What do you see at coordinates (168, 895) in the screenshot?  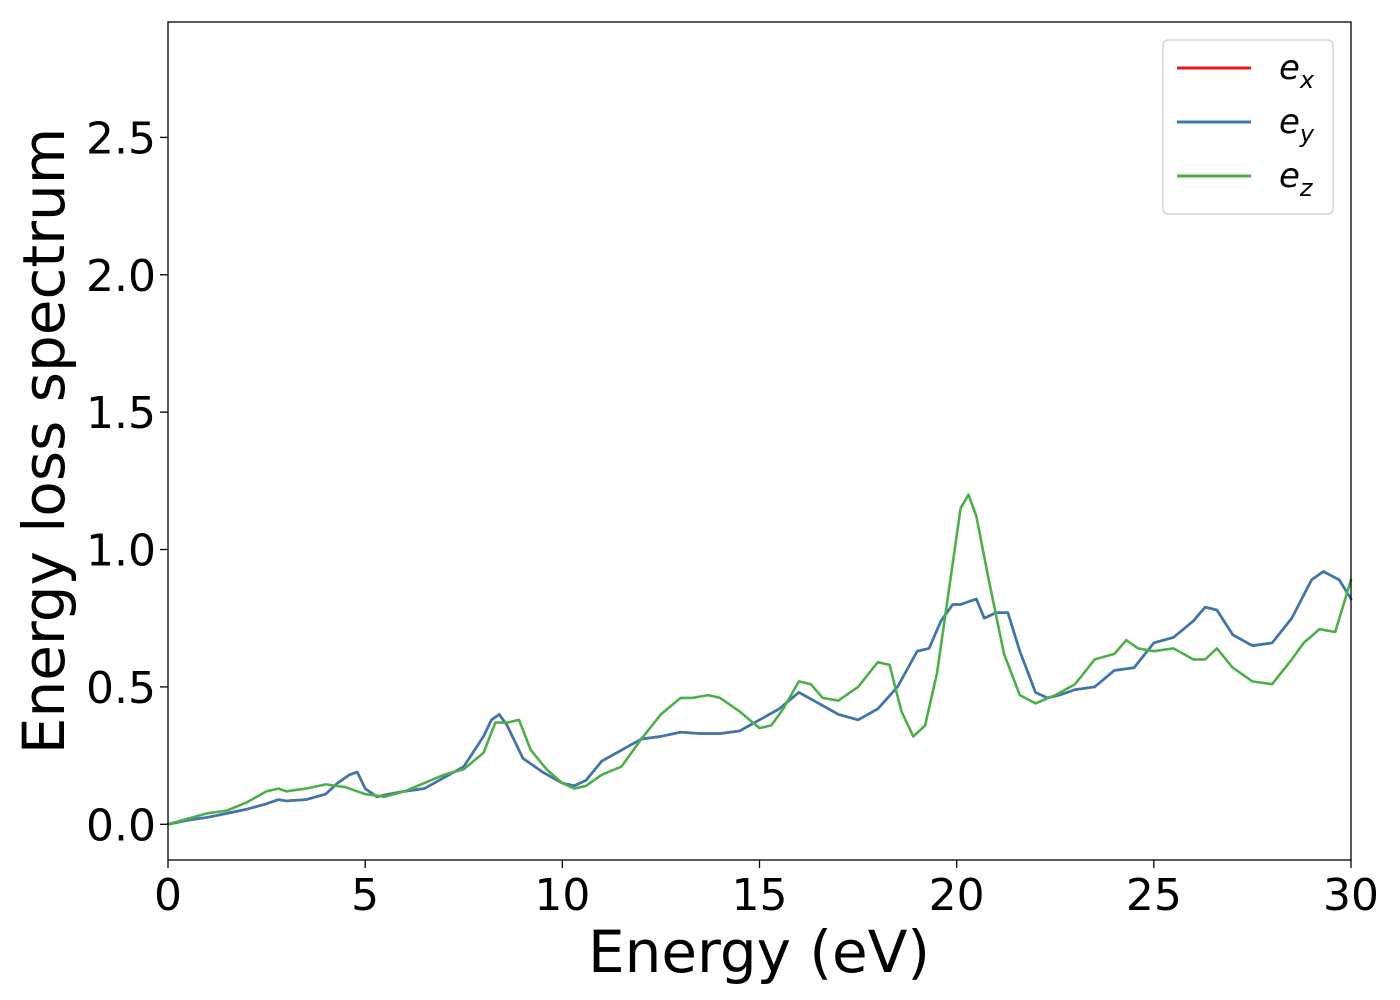 I see `x-tick-label: 0` at bounding box center [168, 895].